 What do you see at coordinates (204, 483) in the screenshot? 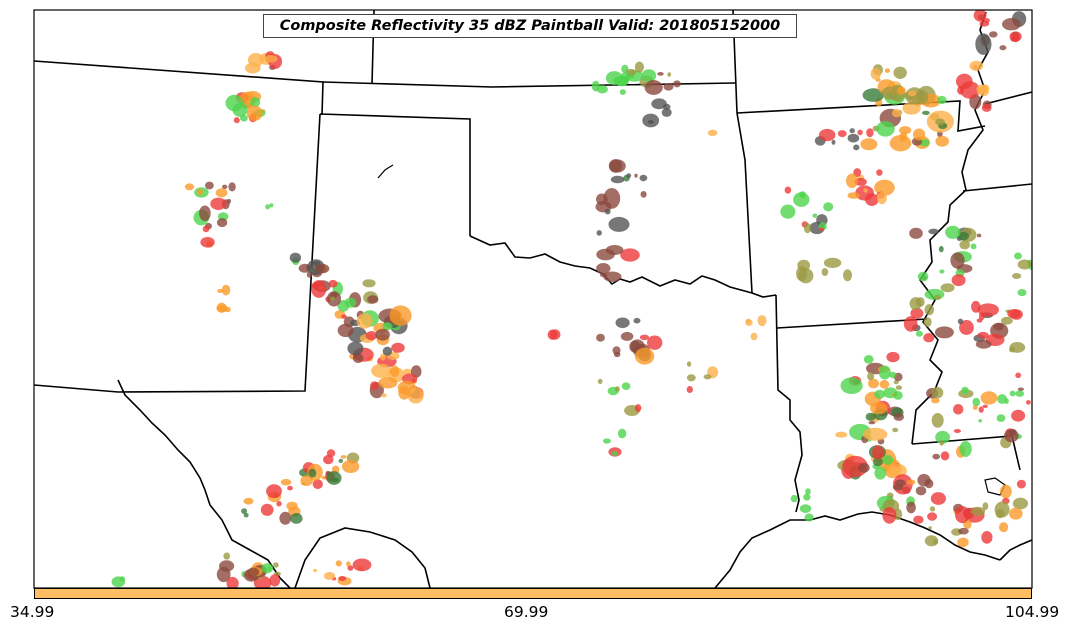
I see `border-rio-grande` at bounding box center [204, 483].